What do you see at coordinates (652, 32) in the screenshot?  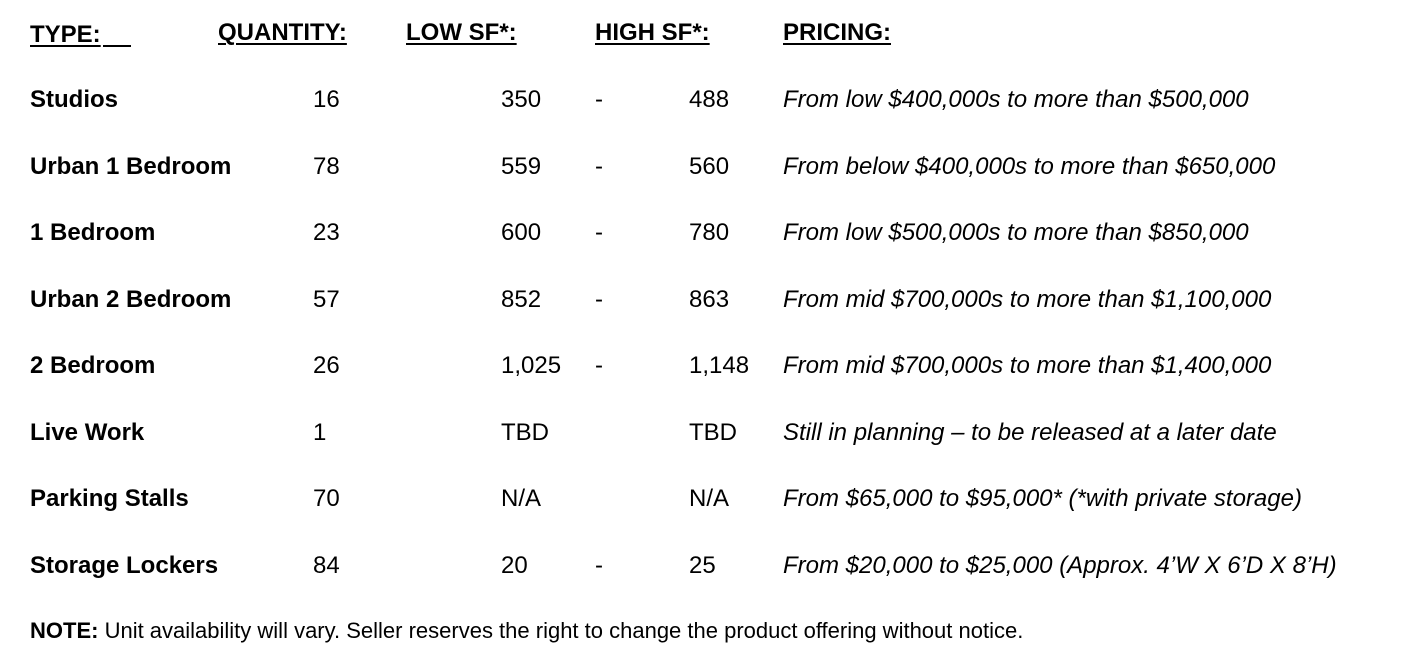 I see `header-high-sf: HIGH SF*:` at bounding box center [652, 32].